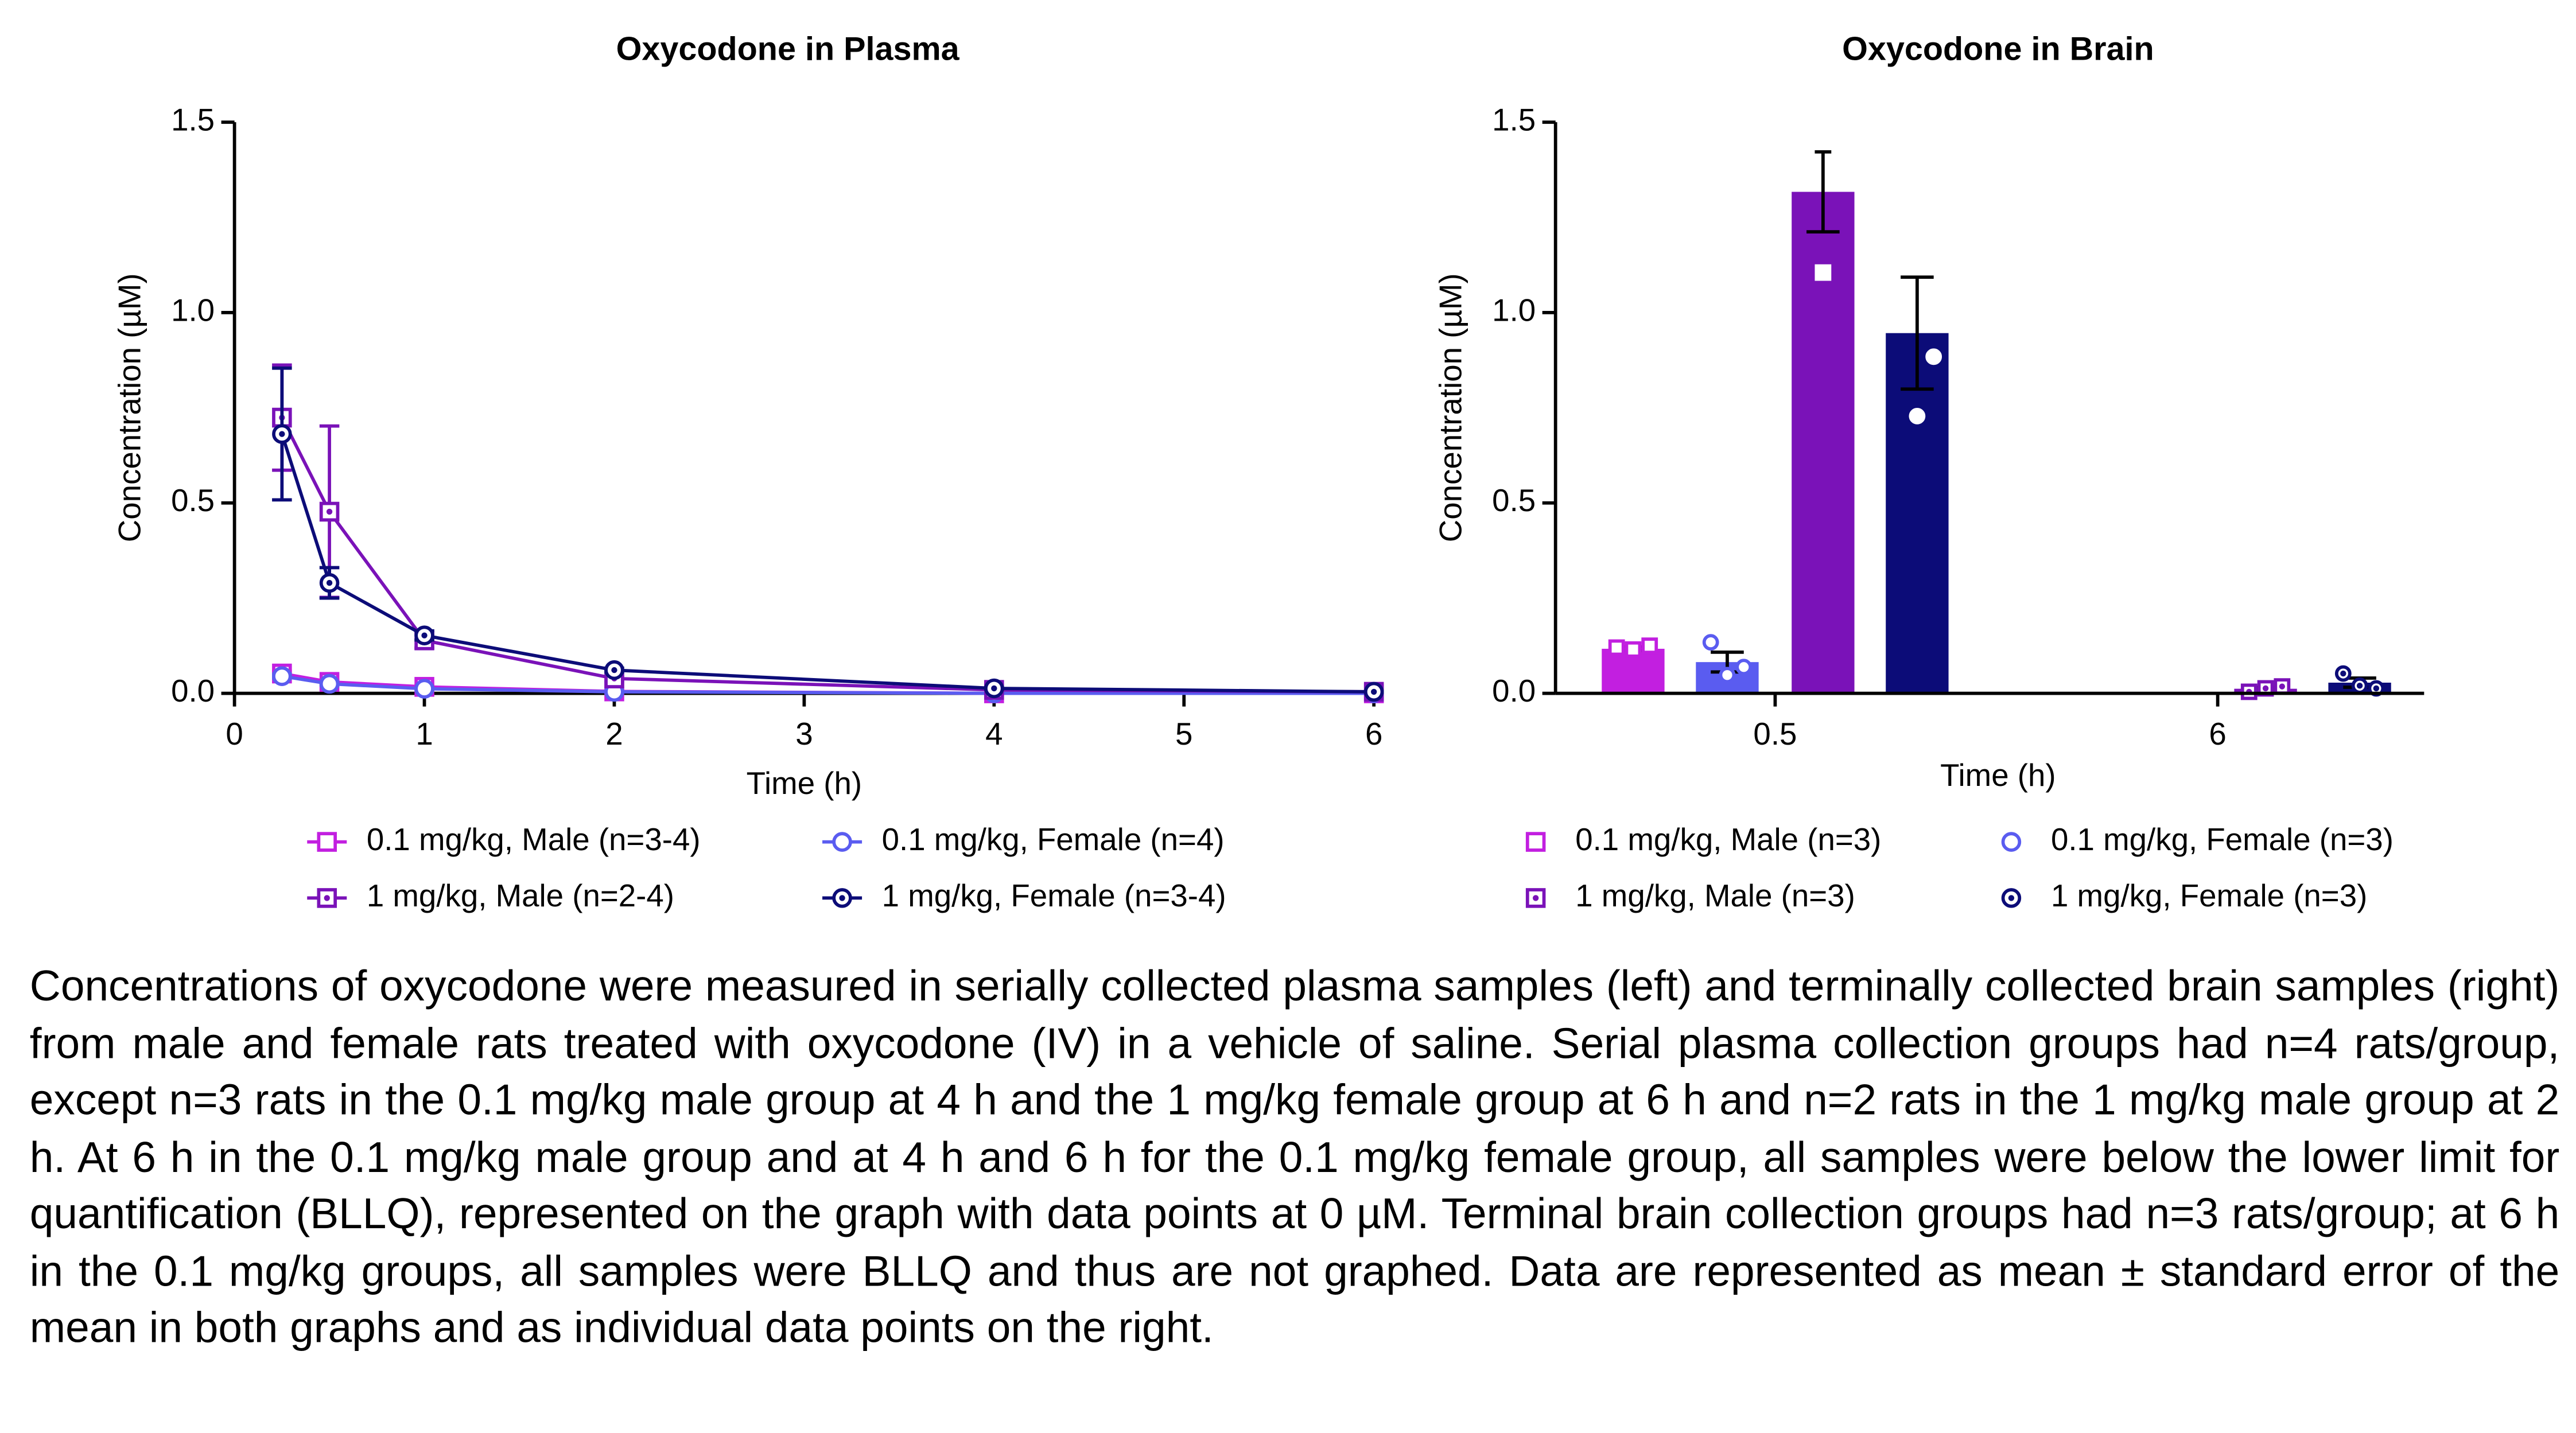 The width and height of the screenshot is (2576, 1433). What do you see at coordinates (827, 563) in the screenshot?
I see `series-line` at bounding box center [827, 563].